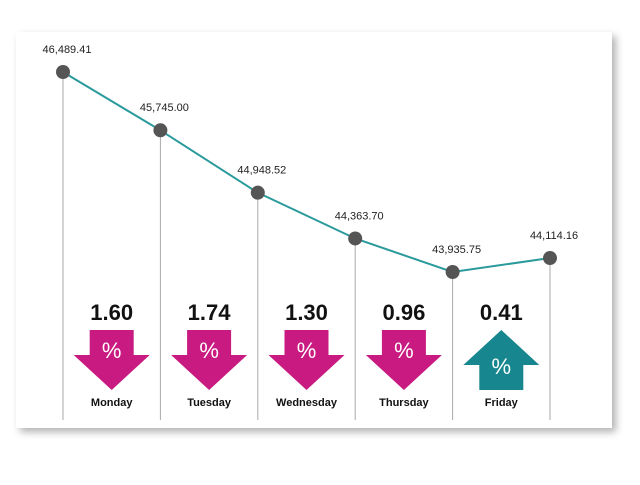  What do you see at coordinates (403, 312) in the screenshot?
I see `change-label: 0.96` at bounding box center [403, 312].